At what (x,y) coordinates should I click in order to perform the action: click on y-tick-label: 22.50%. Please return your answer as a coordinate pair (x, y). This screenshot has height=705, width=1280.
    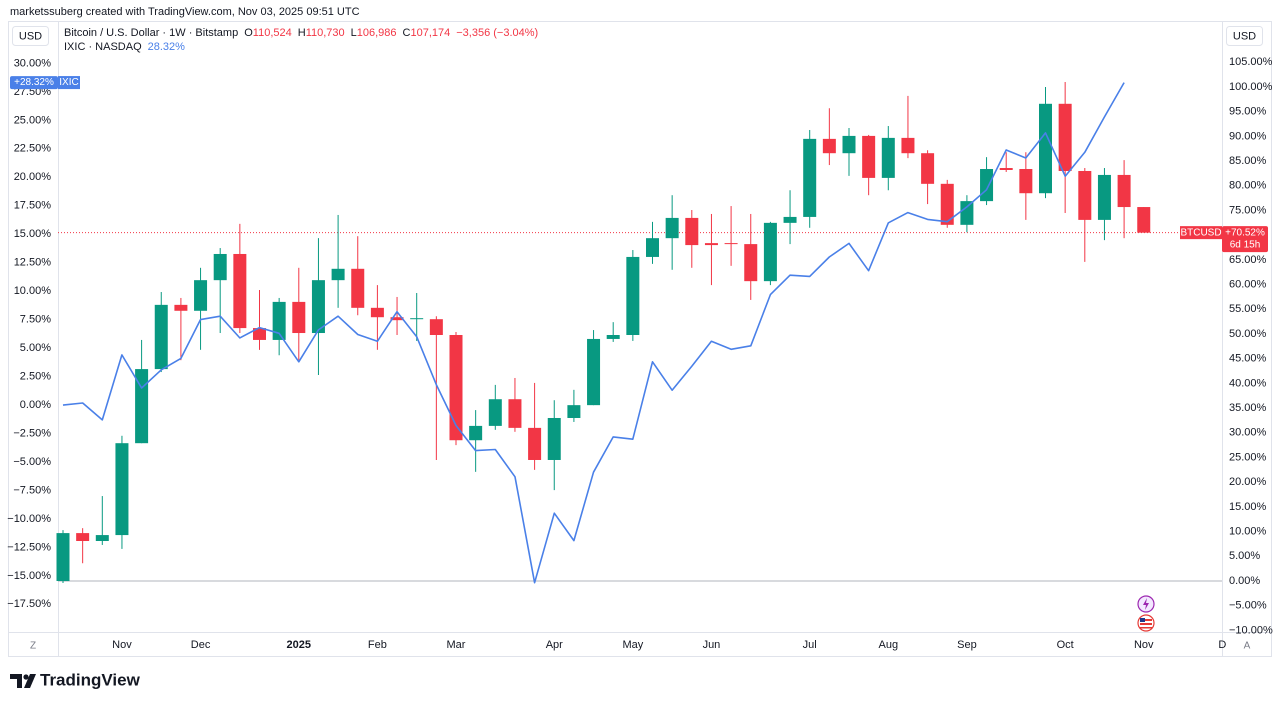
    Looking at the image, I should click on (33, 149).